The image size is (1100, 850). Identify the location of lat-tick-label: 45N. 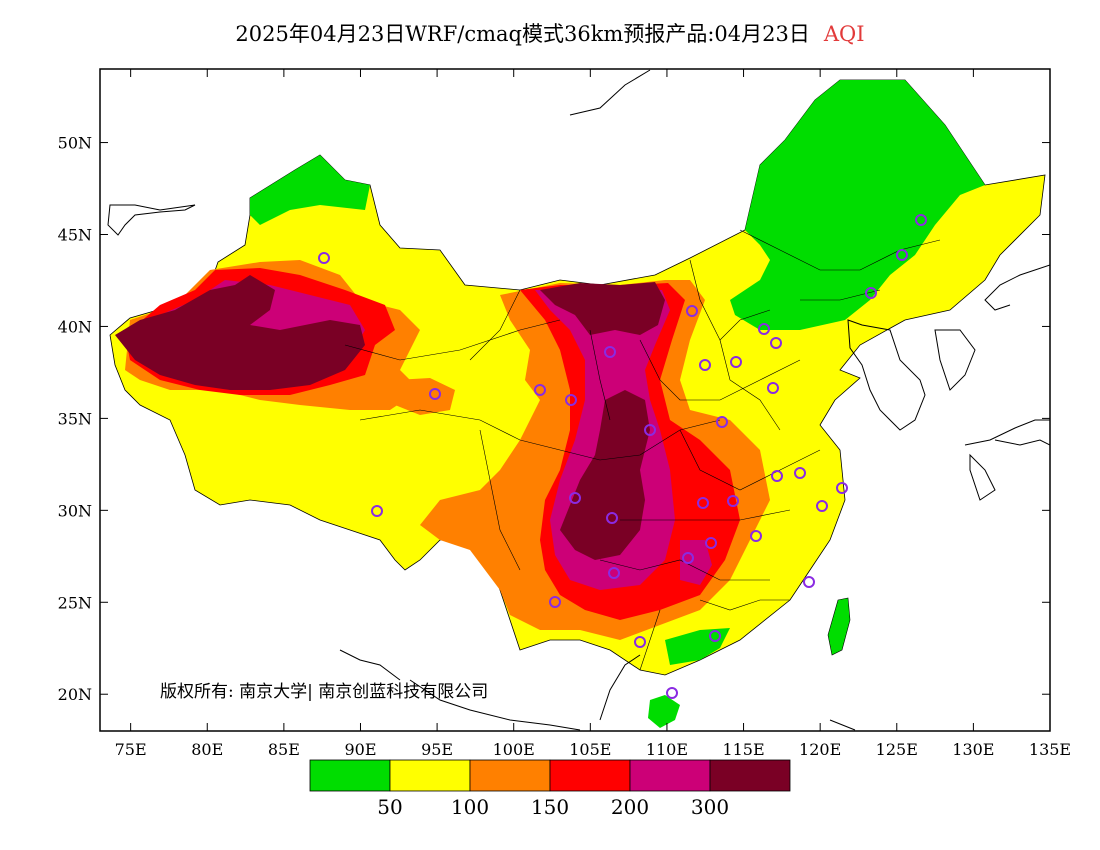
(75, 235).